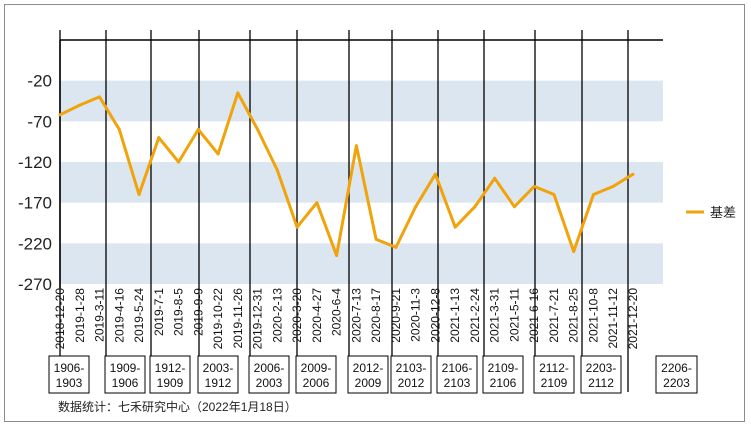 Image resolution: width=751 pixels, height=428 pixels. Describe the element at coordinates (119, 315) in the screenshot. I see `x-tick-label: 2019-4-16` at that location.